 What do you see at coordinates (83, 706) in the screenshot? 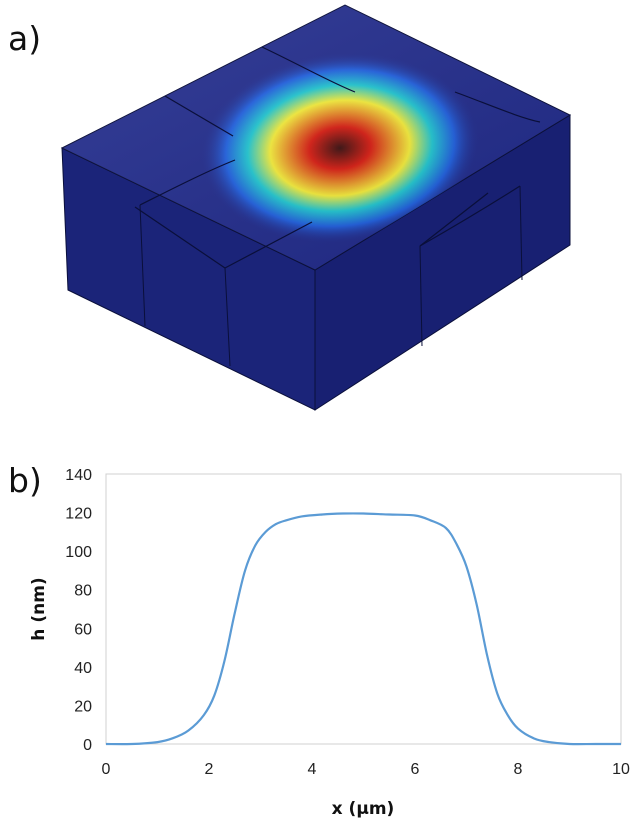
I see `y-tick-label: 20` at bounding box center [83, 706].